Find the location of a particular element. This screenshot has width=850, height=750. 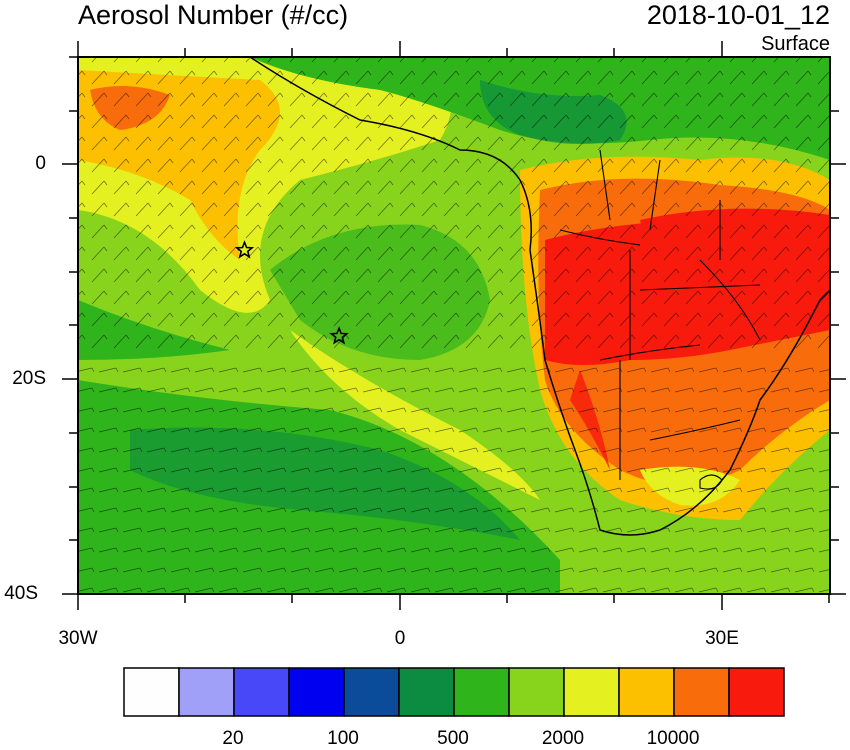

level-label: Surface is located at coordinates (795, 44).